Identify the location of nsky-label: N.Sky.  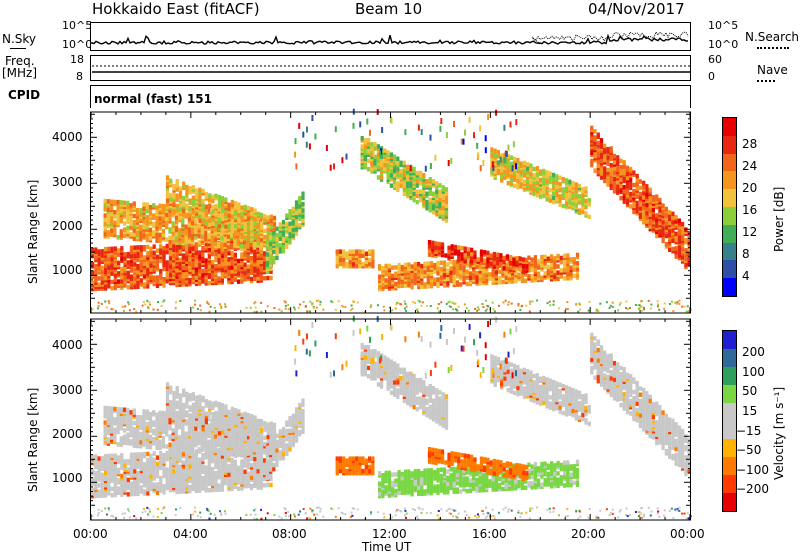
(19, 39).